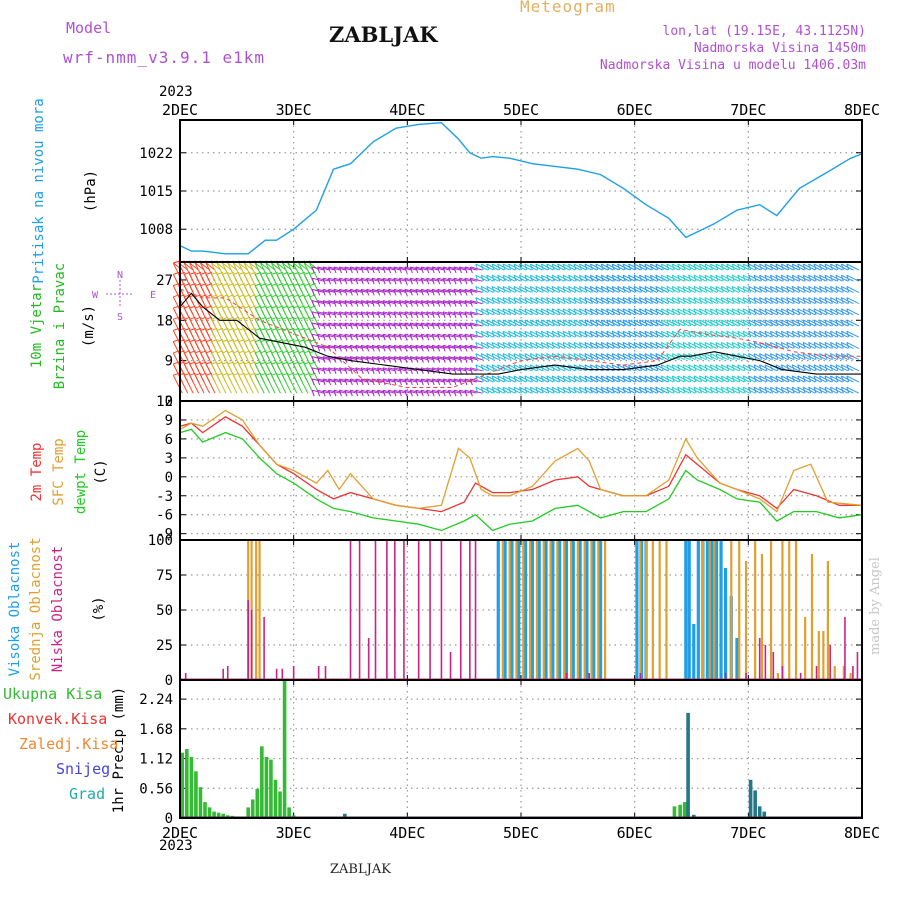 The image size is (900, 900). Describe the element at coordinates (635, 110) in the screenshot. I see `x-tick-label-top: 6DEC` at that location.